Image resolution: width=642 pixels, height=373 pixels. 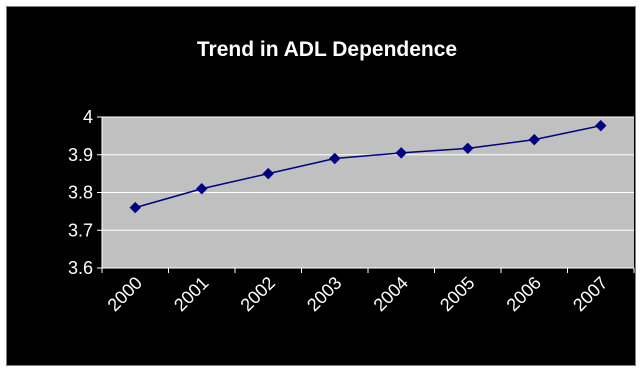 I want to click on x-tick-label: 2007, so click(x=590, y=294).